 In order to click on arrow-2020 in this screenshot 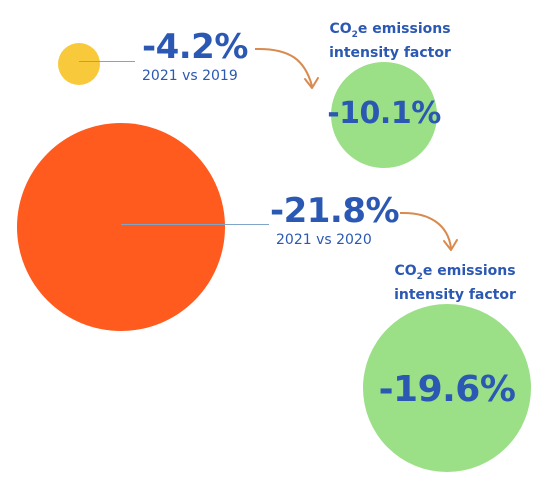, I will do `click(425, 230)`.